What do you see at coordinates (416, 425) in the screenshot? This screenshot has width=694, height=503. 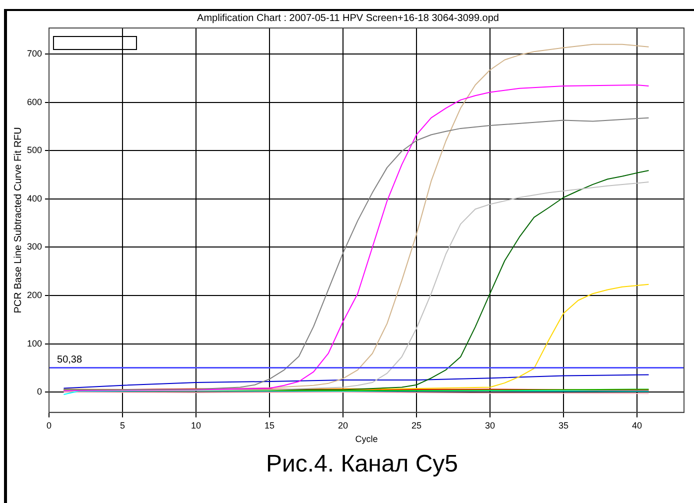 I see `x-tick-label: 25` at bounding box center [416, 425].